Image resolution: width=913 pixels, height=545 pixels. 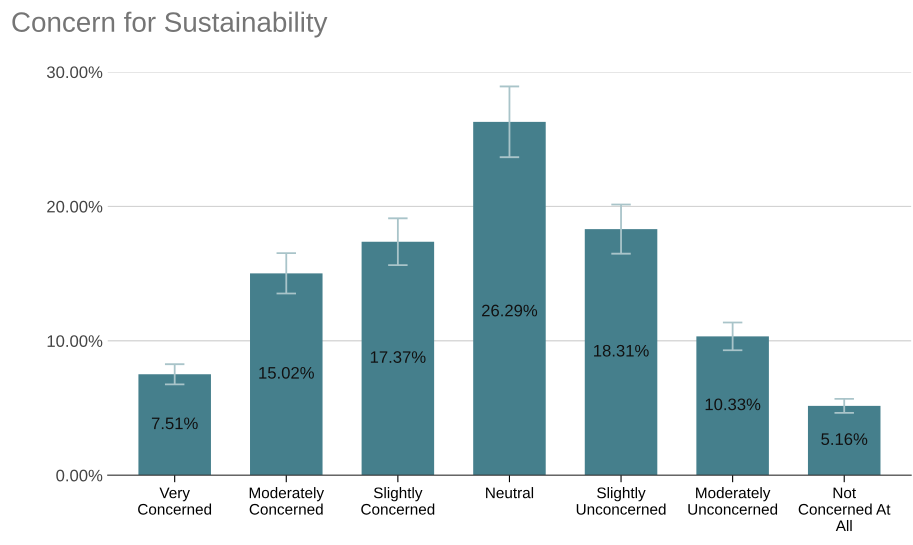 I want to click on data-label: 18.31%, so click(x=621, y=350).